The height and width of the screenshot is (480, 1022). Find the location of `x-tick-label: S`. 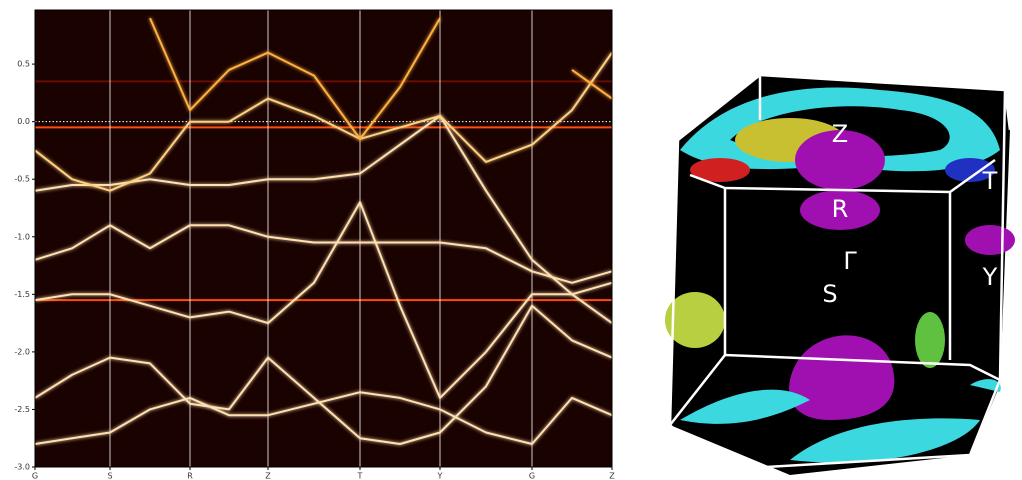

x-tick-label: S is located at coordinates (109, 476).